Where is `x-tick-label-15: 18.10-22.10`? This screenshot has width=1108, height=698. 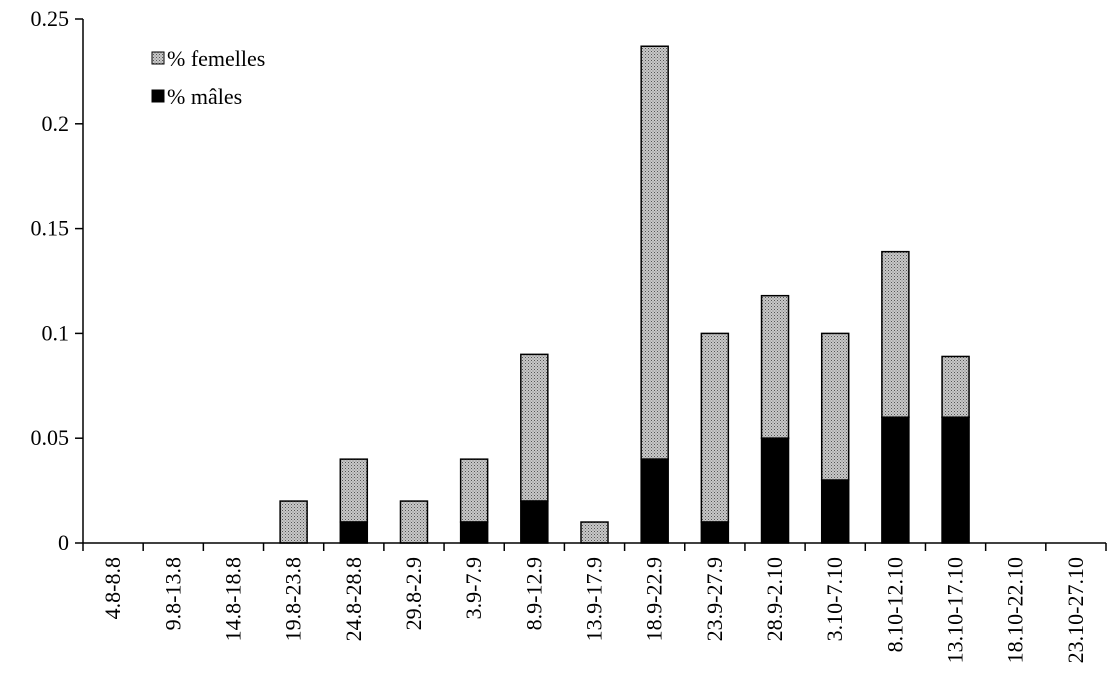
x-tick-label-15: 18.10-22.10 is located at coordinates (1015, 610).